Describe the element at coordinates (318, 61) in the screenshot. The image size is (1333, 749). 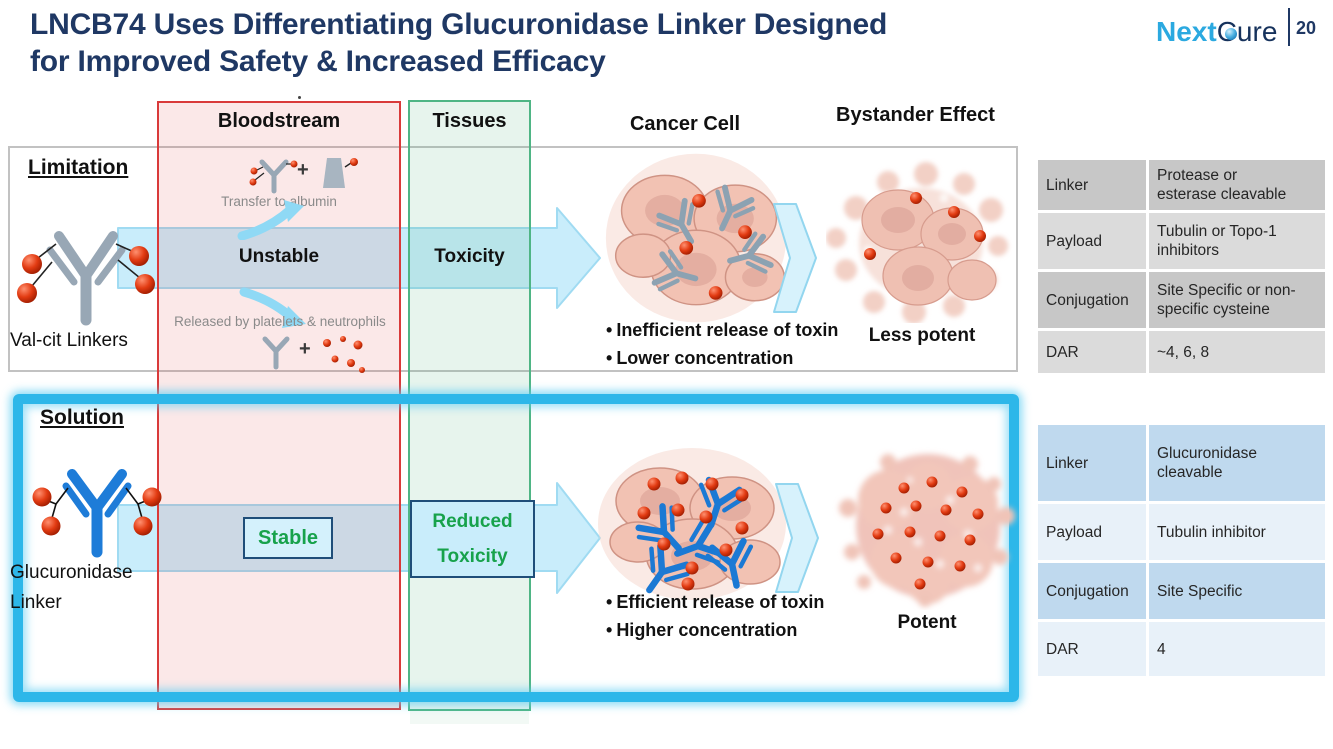
I see `slide-title-line2: for Improved Safety & Increased Efficacy` at that location.